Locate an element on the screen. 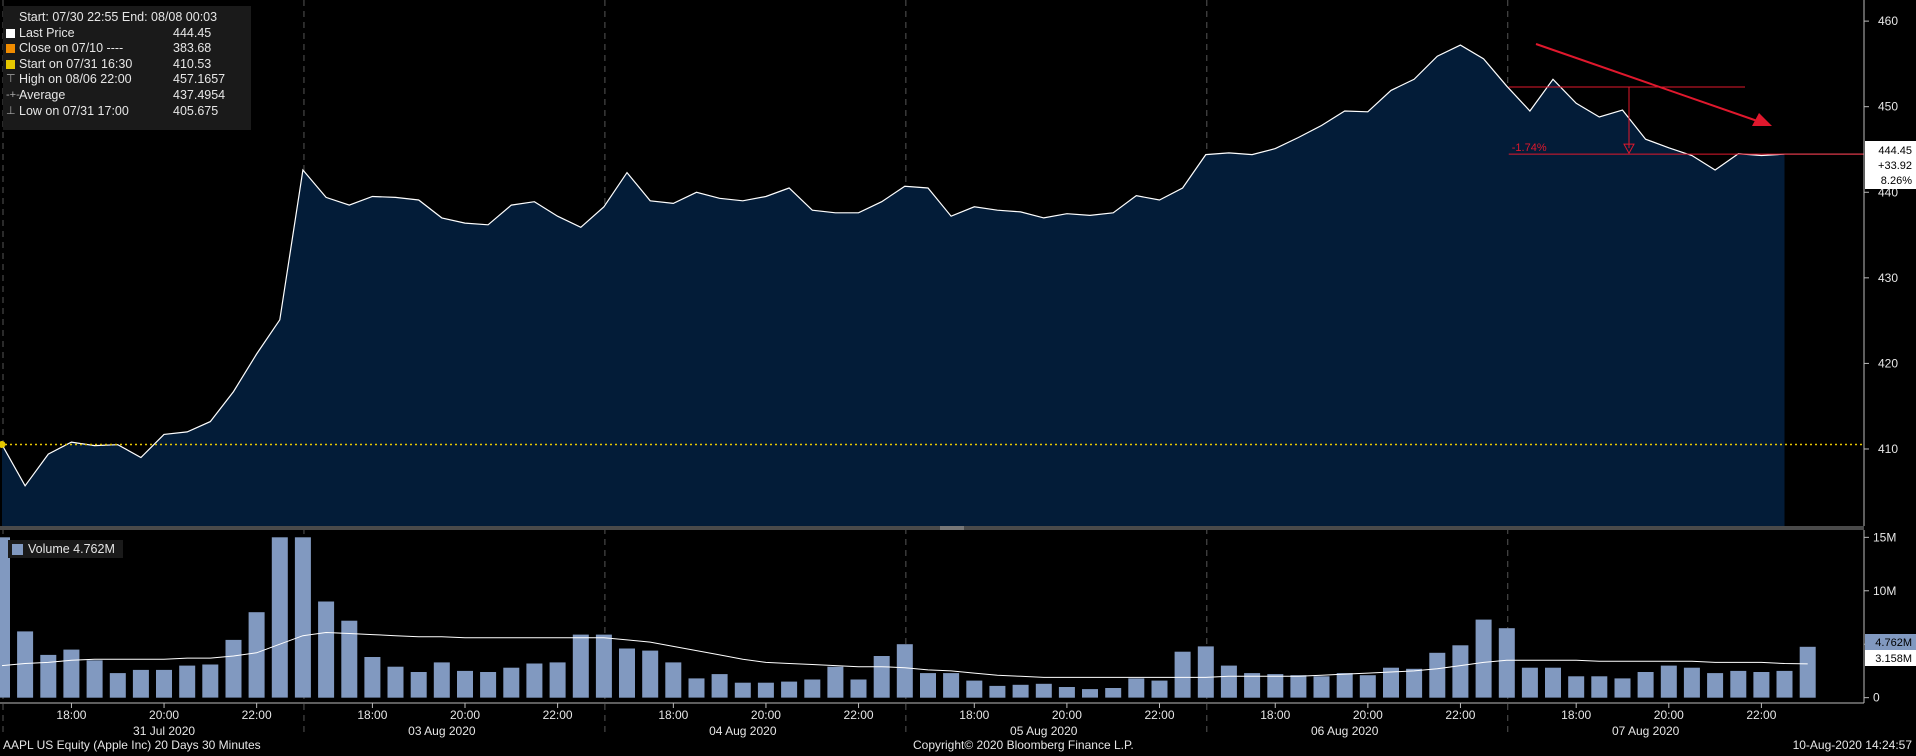  legend-marker: -+- is located at coordinates (13, 94).